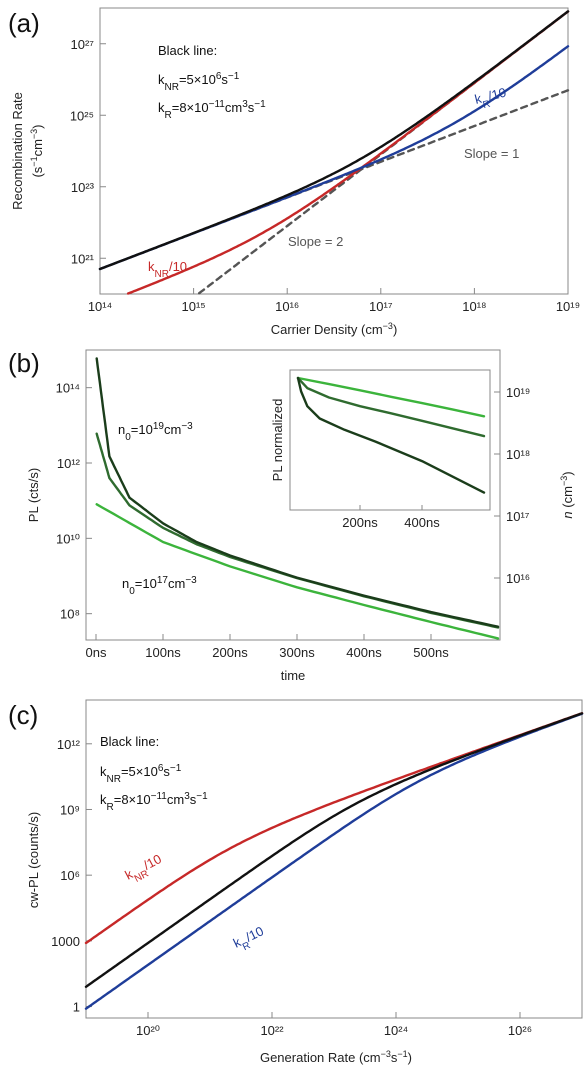 Image resolution: width=584 pixels, height=1072 pixels. Describe the element at coordinates (70, 614) in the screenshot. I see `panel-b-y-tick-label: 10⁸` at that location.